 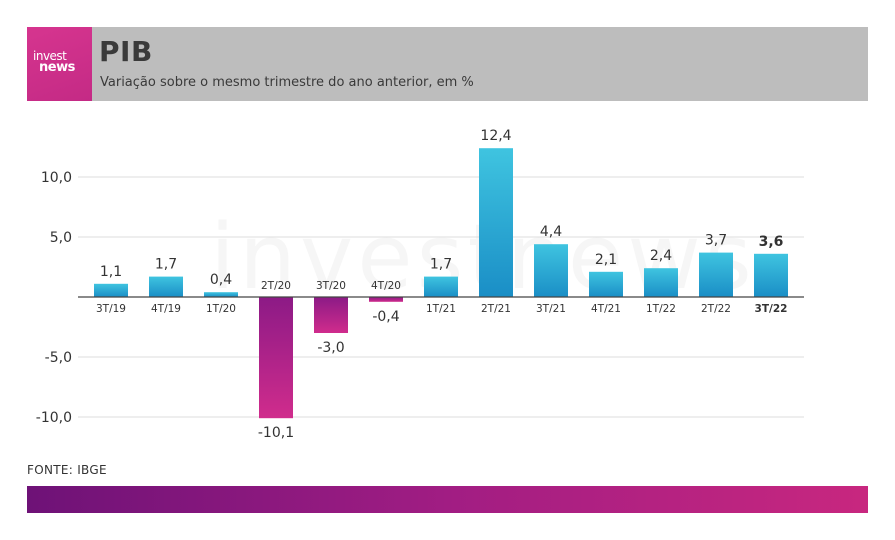 What do you see at coordinates (447, 499) in the screenshot?
I see `footer-bar` at bounding box center [447, 499].